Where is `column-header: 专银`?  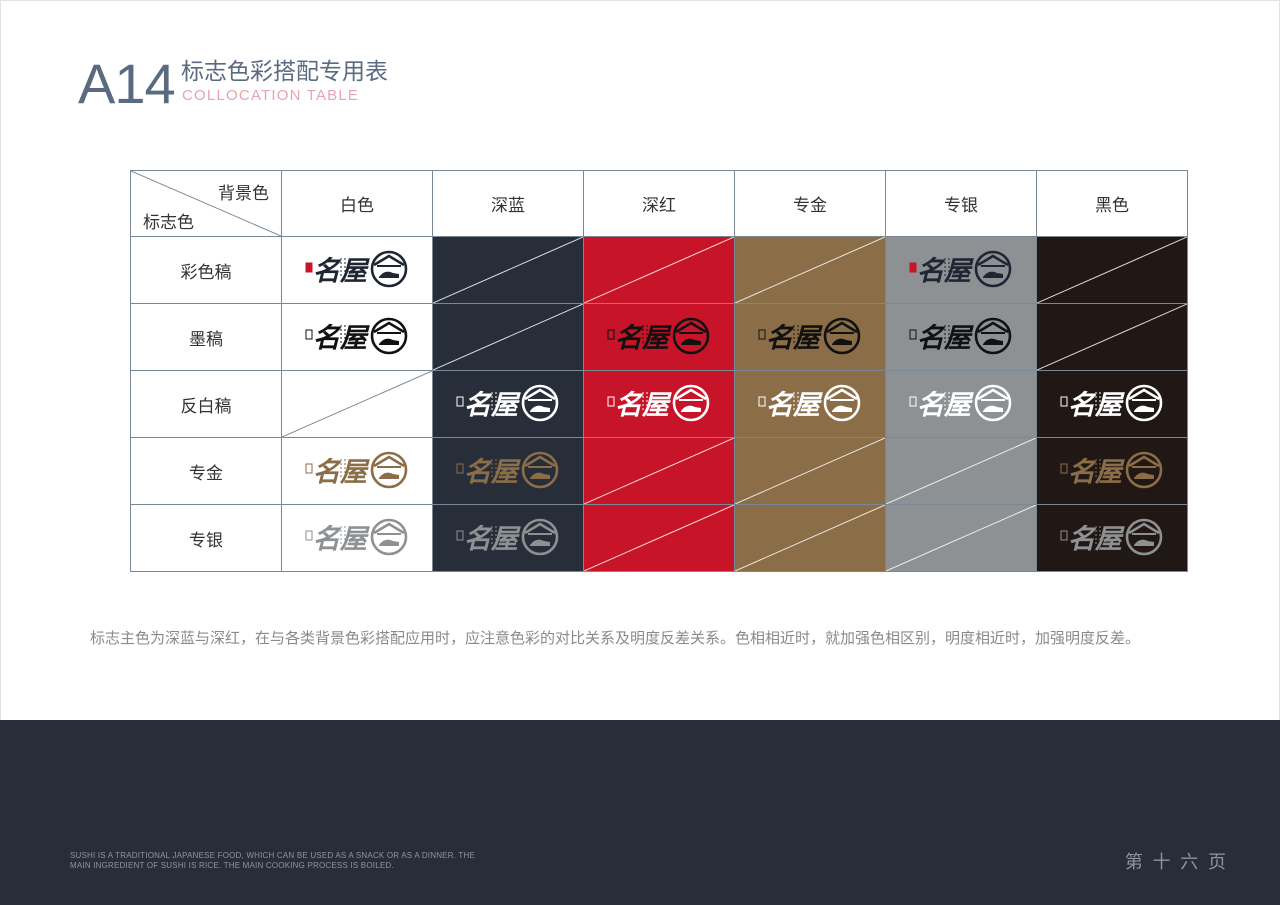
column-header: 专银 is located at coordinates (961, 203).